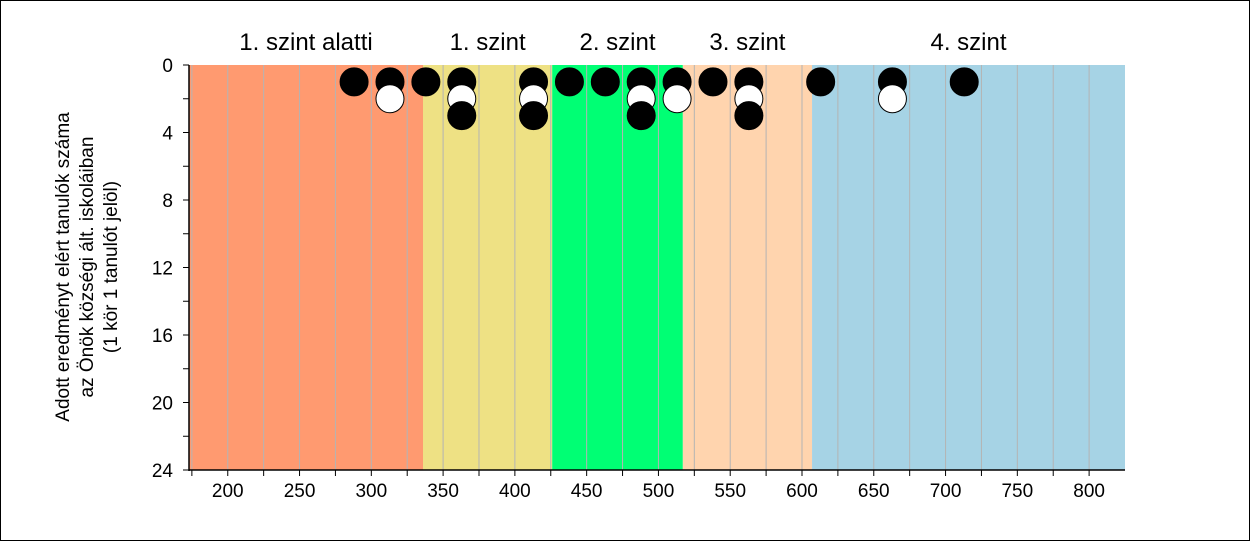 The image size is (1250, 545). I want to click on y-tick-labels: 0 4 8 12 16 20 24, so click(163, 269).